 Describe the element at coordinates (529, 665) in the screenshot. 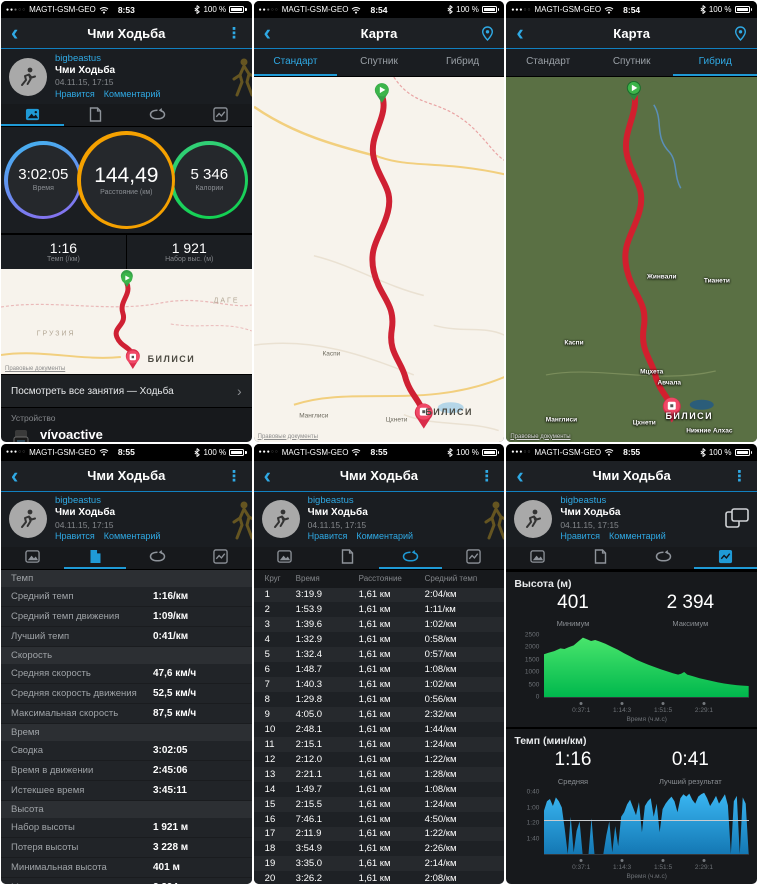

I see `y-axis: 2500 2000 1500 1000 500 0` at that location.